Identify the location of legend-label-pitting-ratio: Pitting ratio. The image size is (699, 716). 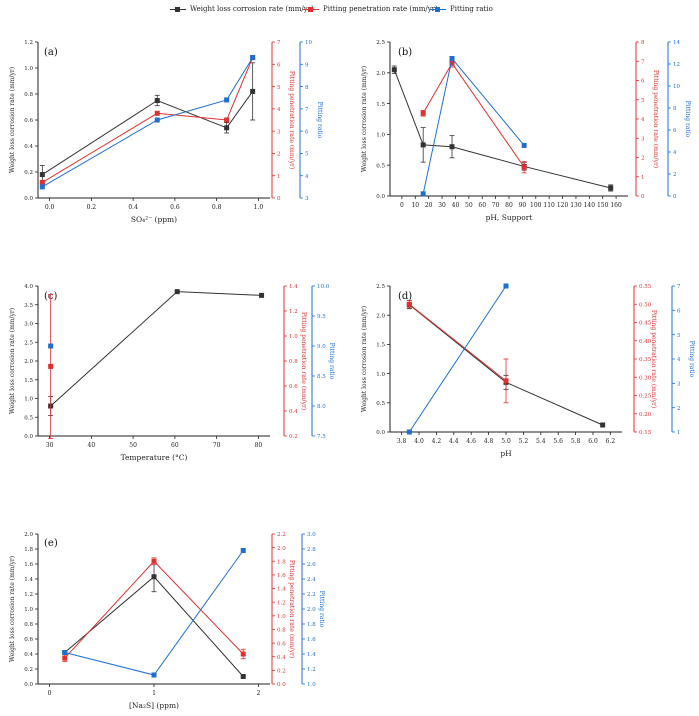
(471, 9).